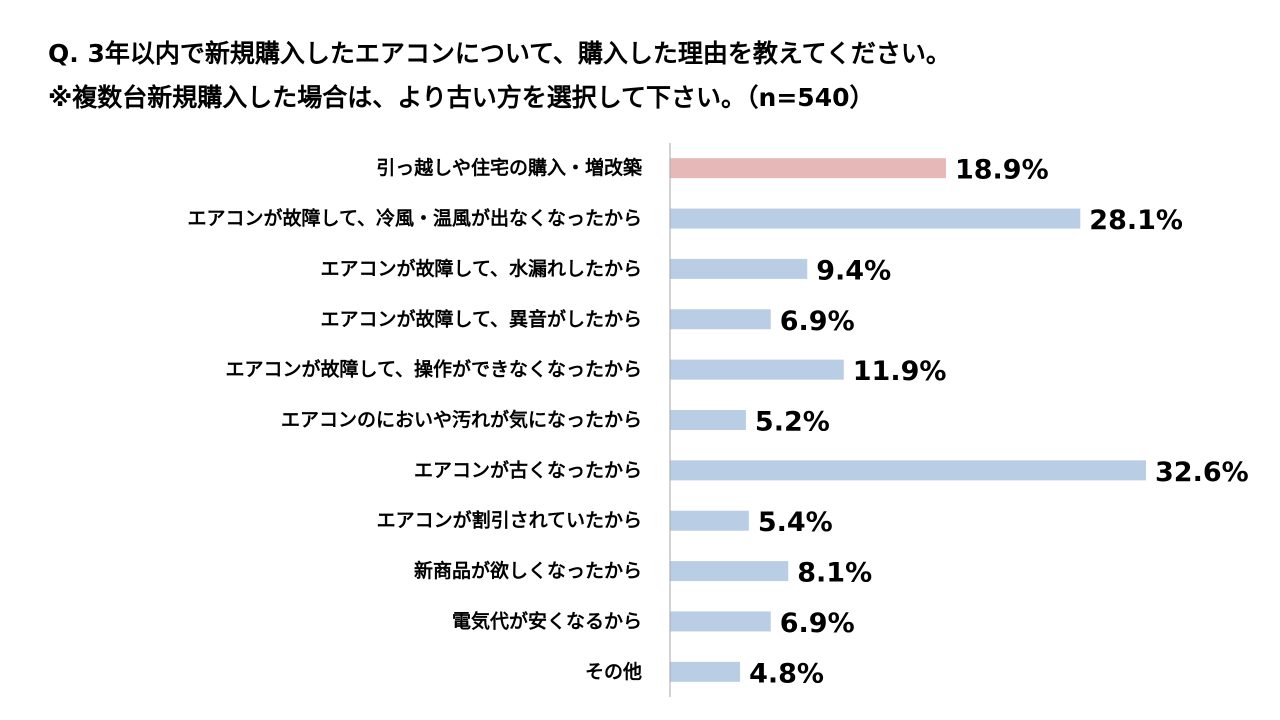 The image size is (1280, 720). I want to click on category-label: その他, so click(613, 671).